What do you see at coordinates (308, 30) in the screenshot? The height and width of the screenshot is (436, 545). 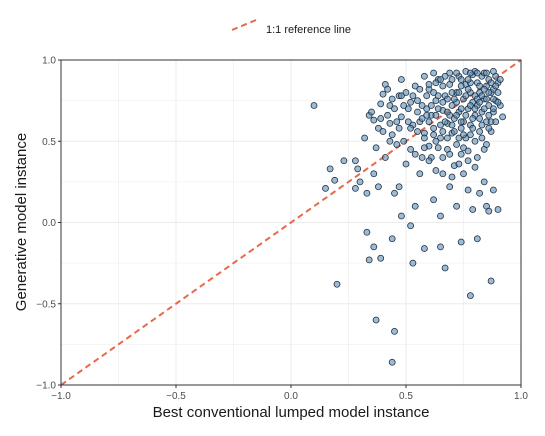 I see `legend-reference-line-label: 1:1 reference line` at bounding box center [308, 30].